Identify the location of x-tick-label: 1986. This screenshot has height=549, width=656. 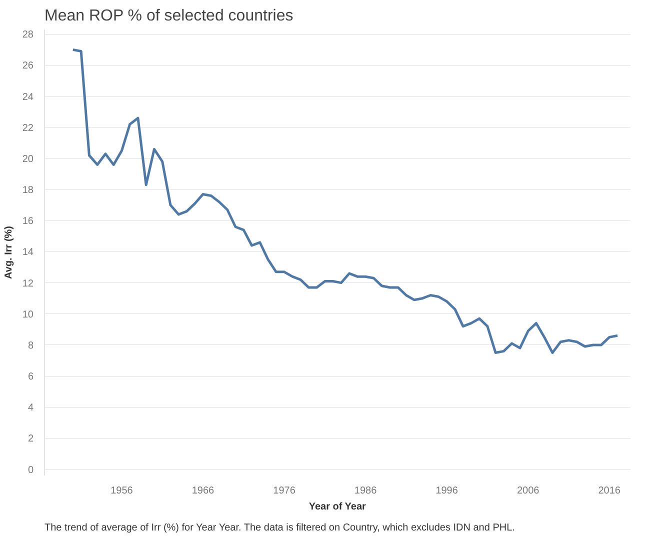
(366, 491).